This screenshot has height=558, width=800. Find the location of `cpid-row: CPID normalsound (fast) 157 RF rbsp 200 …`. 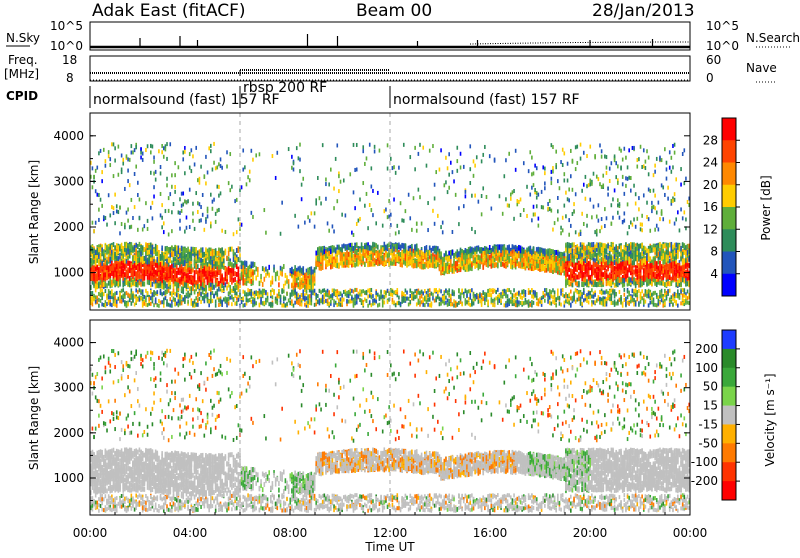

cpid-row: CPID normalsound (fast) 157 RF rbsp 200 … is located at coordinates (293, 94).